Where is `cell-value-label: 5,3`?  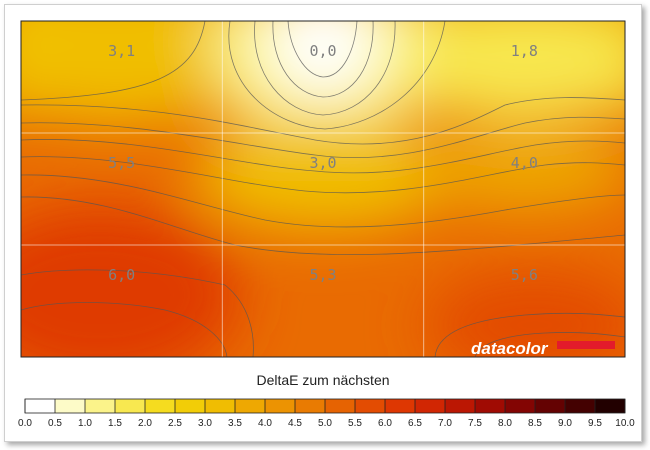
cell-value-label: 5,3 is located at coordinates (322, 275).